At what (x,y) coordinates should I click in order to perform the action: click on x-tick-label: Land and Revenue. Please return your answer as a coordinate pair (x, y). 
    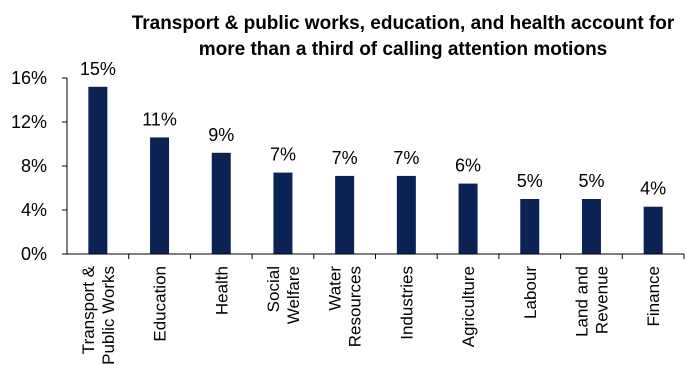
    Looking at the image, I should click on (591, 301).